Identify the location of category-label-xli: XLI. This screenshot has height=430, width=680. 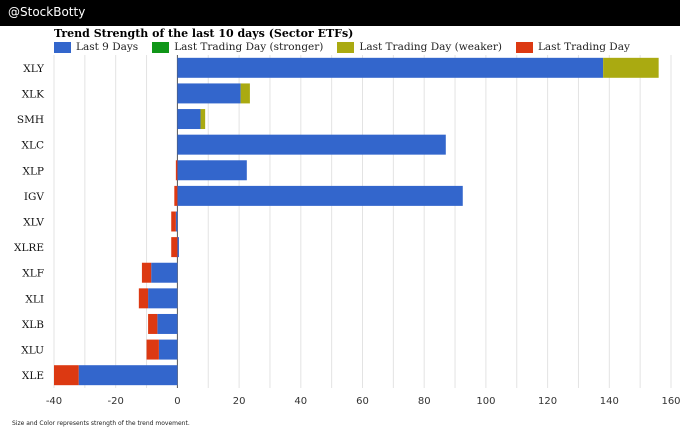
(34, 299).